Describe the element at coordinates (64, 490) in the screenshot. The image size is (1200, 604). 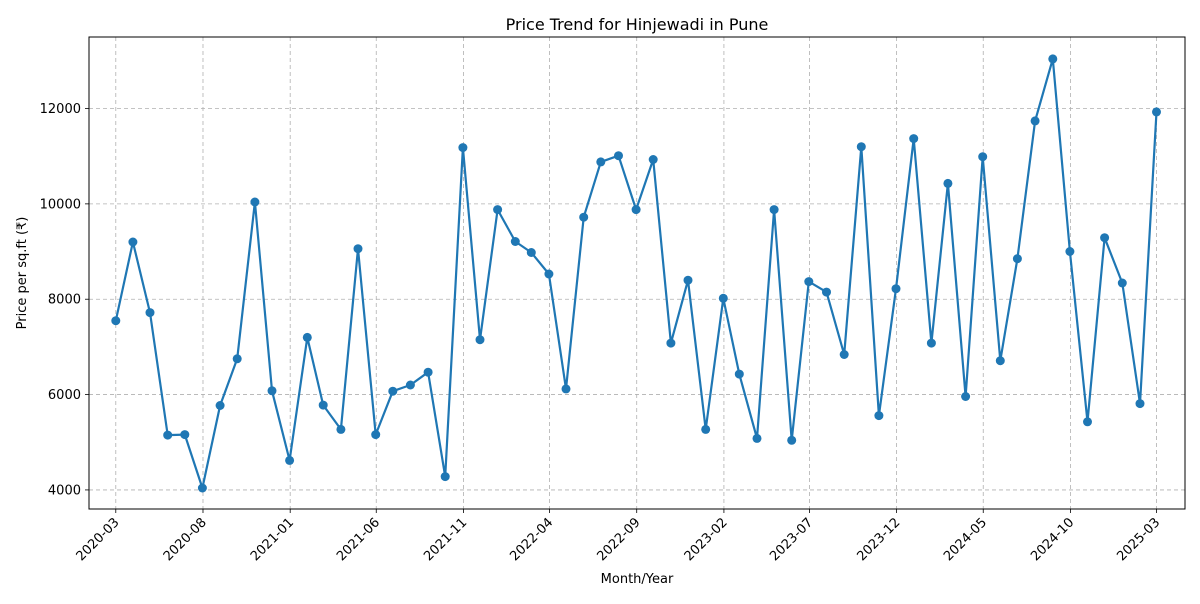
I see `y-tick-label: 4000` at that location.